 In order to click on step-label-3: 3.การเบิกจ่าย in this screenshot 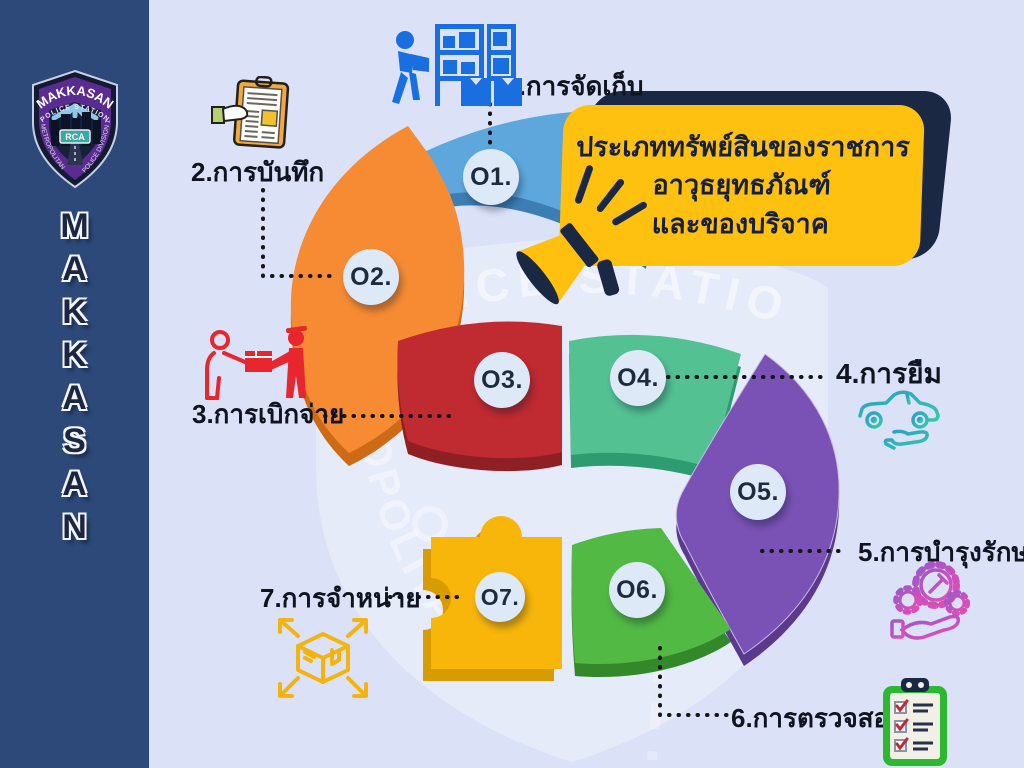, I will do `click(268, 414)`.